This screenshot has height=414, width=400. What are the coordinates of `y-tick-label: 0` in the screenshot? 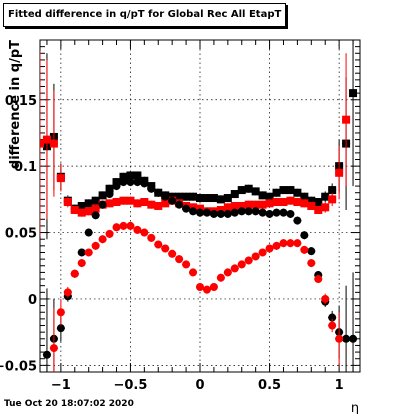 It's located at (32, 300).